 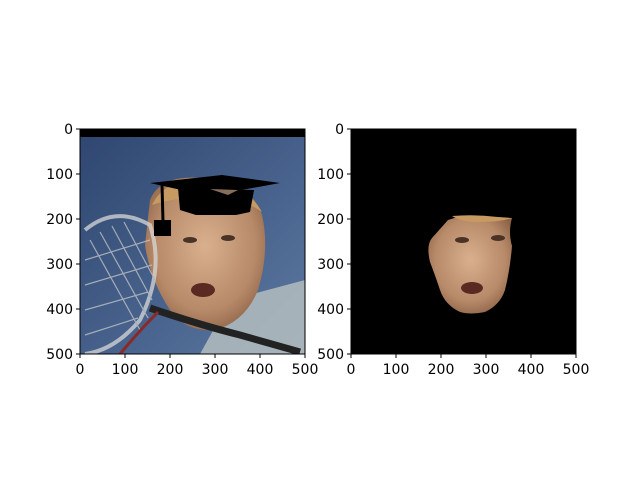 What do you see at coordinates (486, 370) in the screenshot?
I see `right-xtick-label: 300` at bounding box center [486, 370].